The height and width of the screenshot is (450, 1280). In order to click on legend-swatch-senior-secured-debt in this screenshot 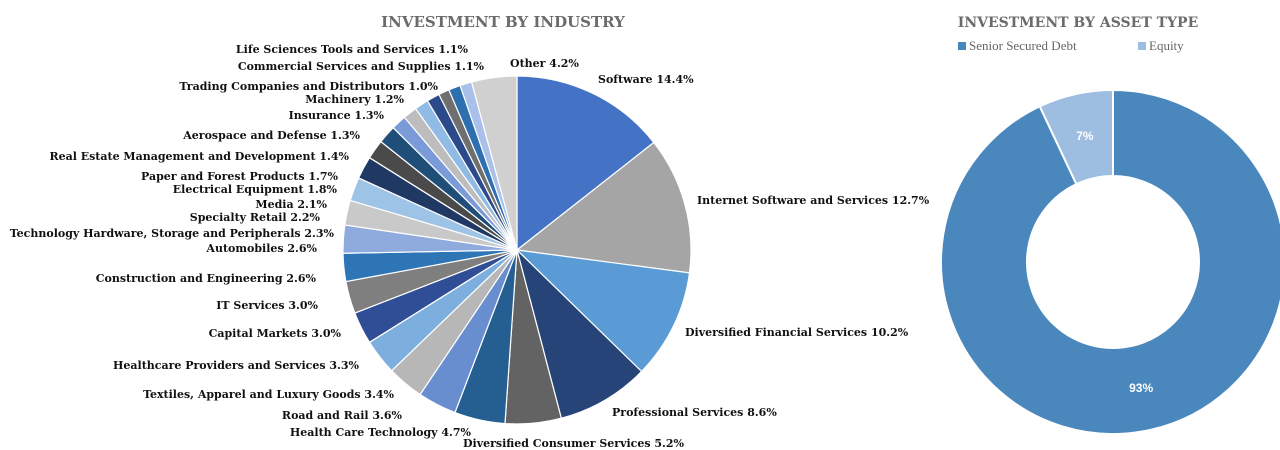, I will do `click(962, 46)`.